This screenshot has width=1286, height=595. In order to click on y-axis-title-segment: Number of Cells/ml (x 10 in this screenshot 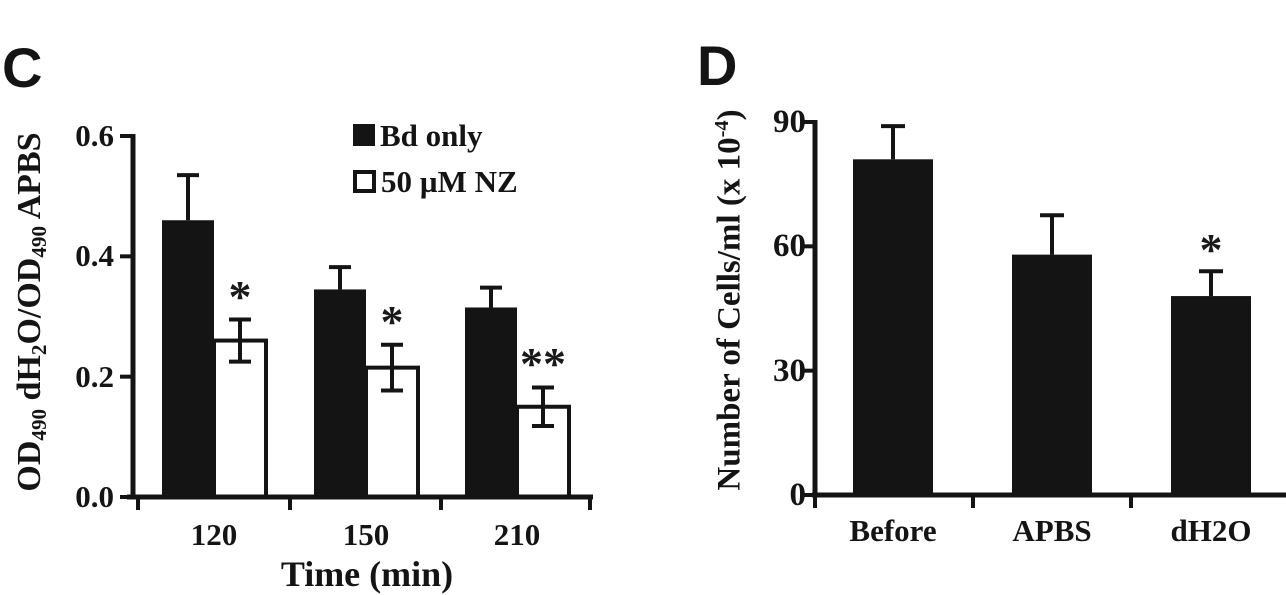, I will do `click(729, 314)`.